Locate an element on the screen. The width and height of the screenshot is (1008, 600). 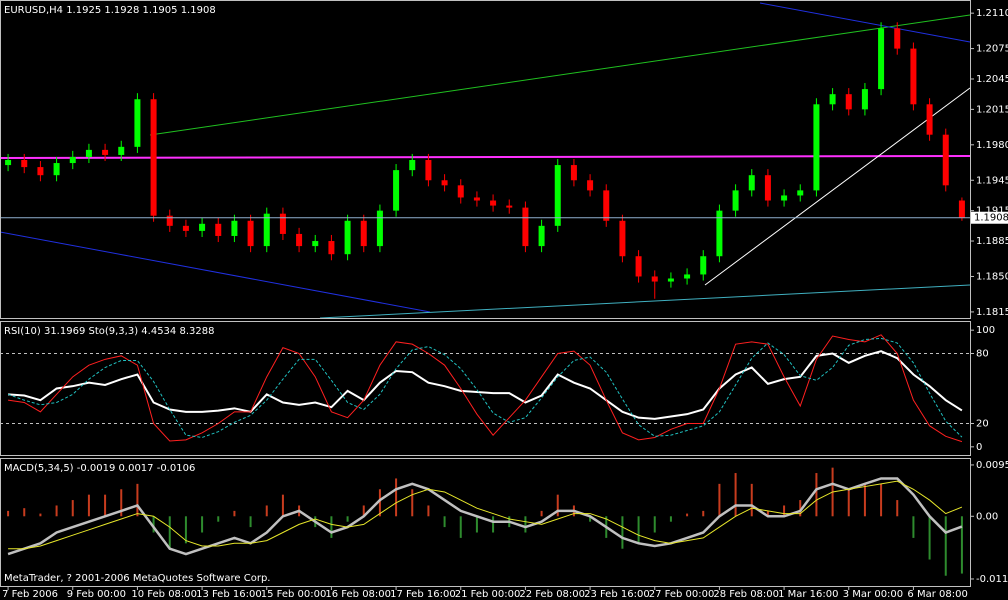
y-tick-label: 100 is located at coordinates (985, 330).